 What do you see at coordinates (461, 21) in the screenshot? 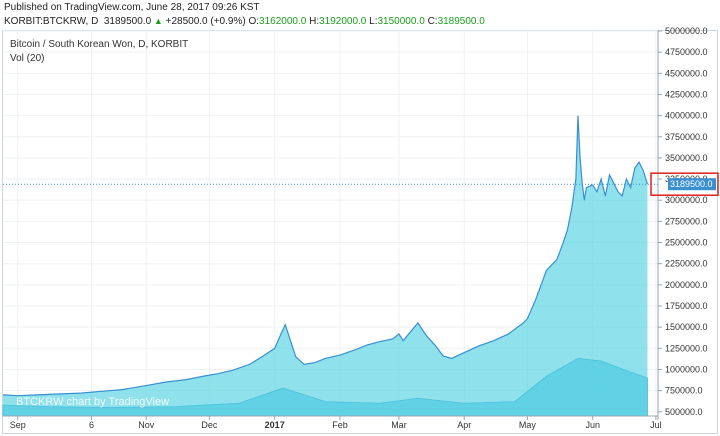
I see `close-value: 3189500.0` at bounding box center [461, 21].